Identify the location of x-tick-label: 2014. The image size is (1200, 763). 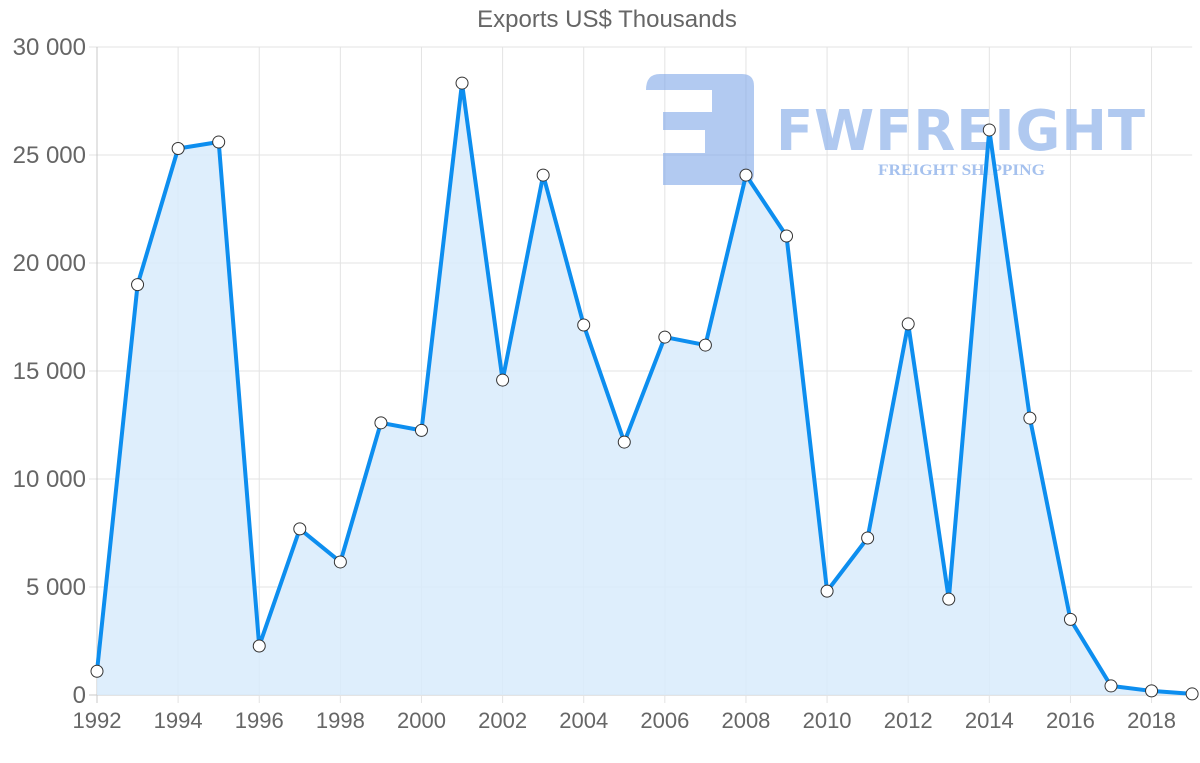
(989, 720).